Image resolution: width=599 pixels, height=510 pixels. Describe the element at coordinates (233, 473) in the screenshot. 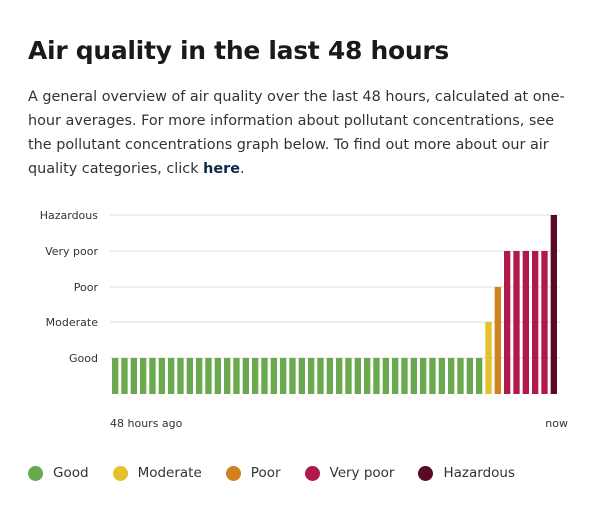

I see `legend-swatch-poor` at that location.